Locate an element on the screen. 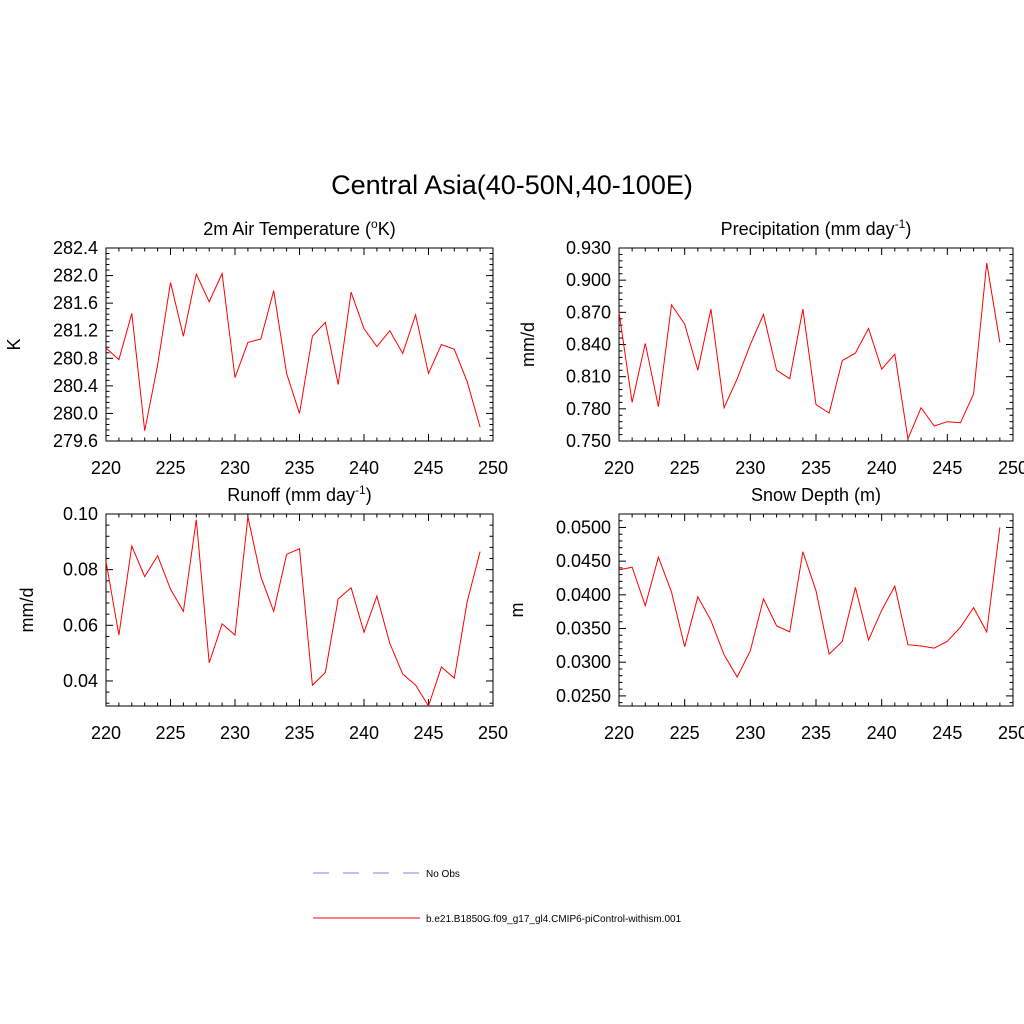 Image resolution: width=1024 pixels, height=1024 pixels. y-tick-label-snow-depth: 0.0400 is located at coordinates (583, 595).